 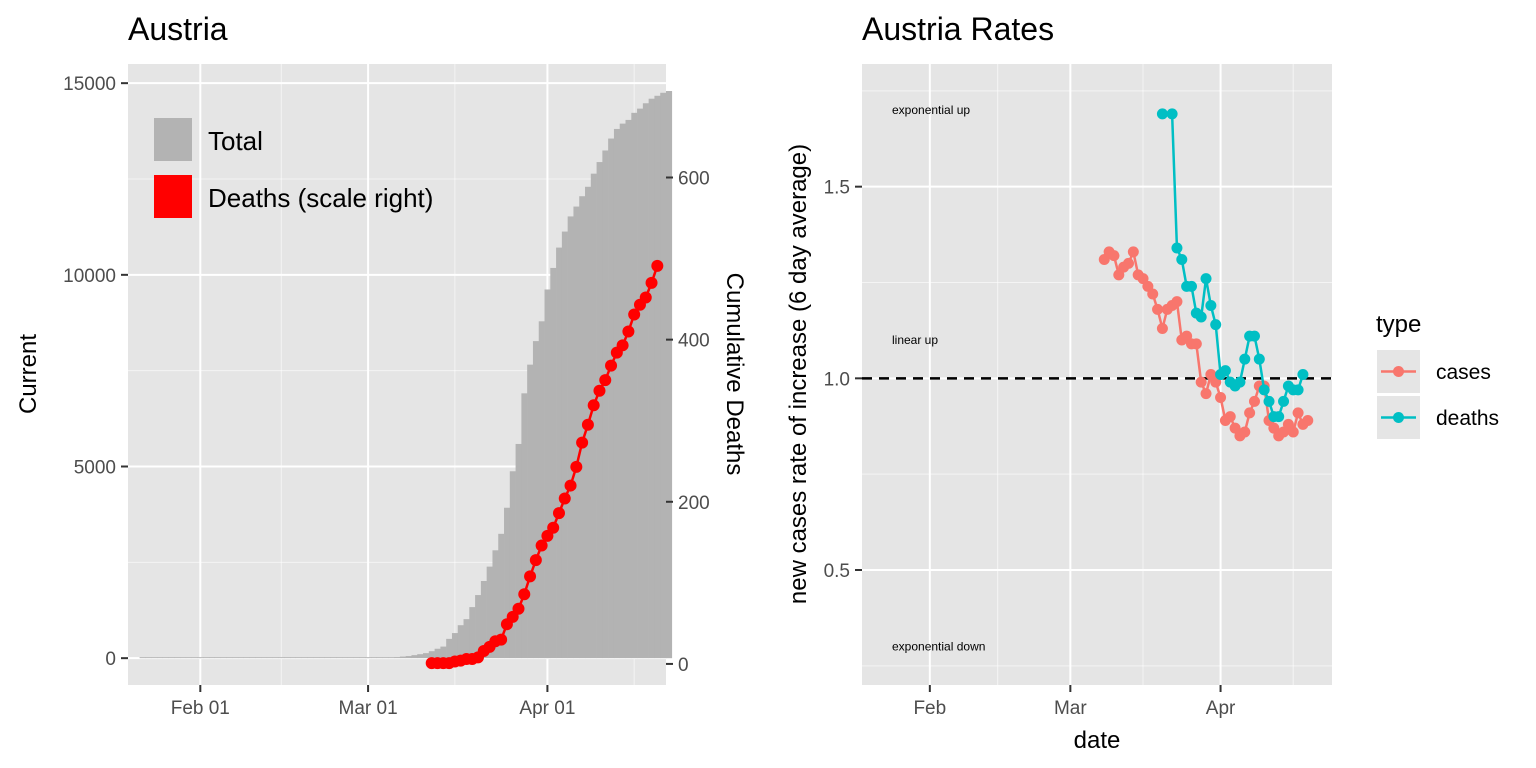 I want to click on y-tick-label: 0, so click(x=110, y=659).